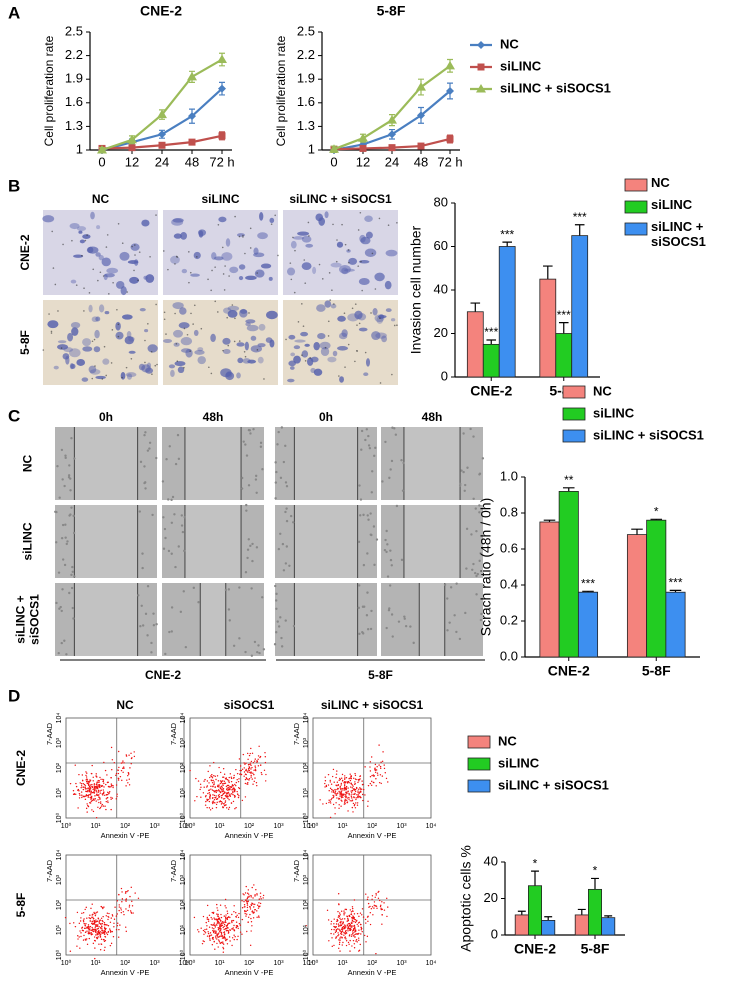 This screenshot has height=992, width=734. Describe the element at coordinates (219, 826) in the screenshot. I see `x-tick-label: 10¹` at that location.